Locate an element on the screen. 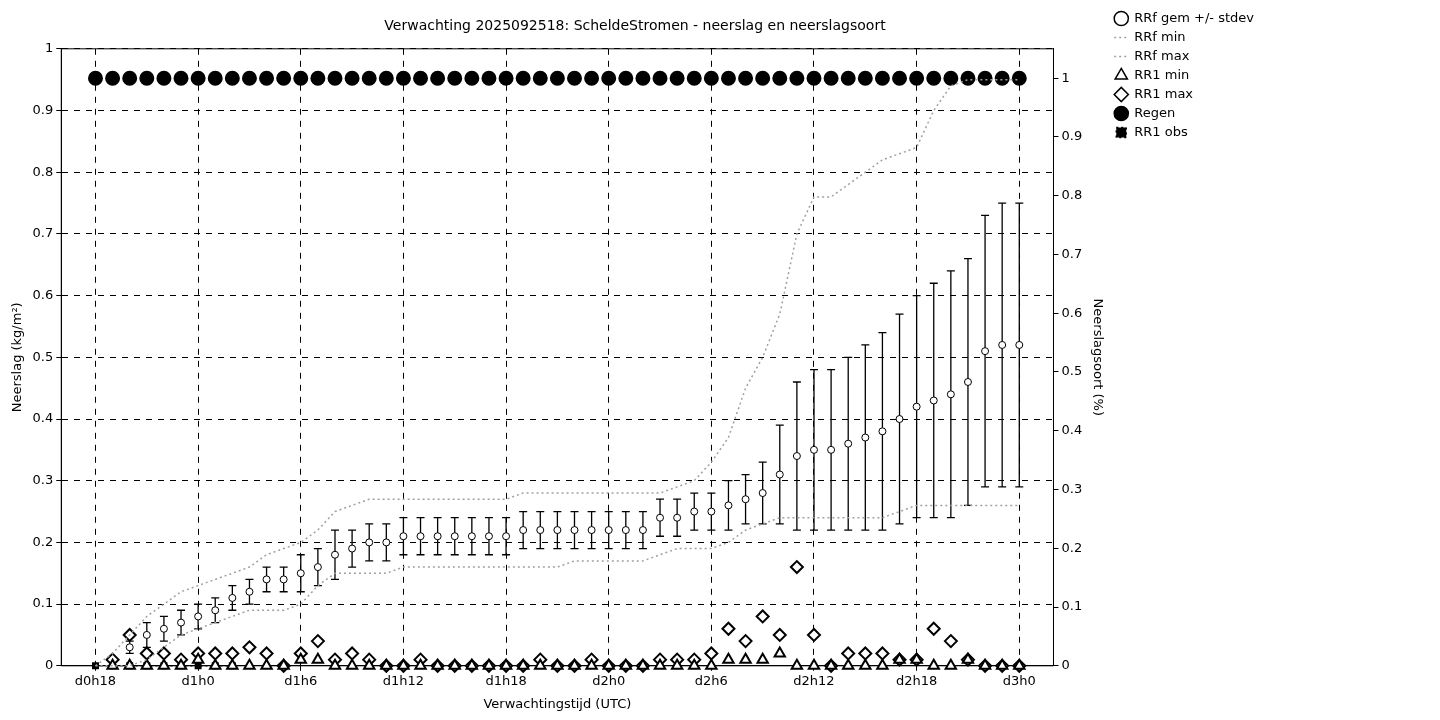 This screenshot has height=720, width=1440. legend-label: RRf min is located at coordinates (1160, 36).